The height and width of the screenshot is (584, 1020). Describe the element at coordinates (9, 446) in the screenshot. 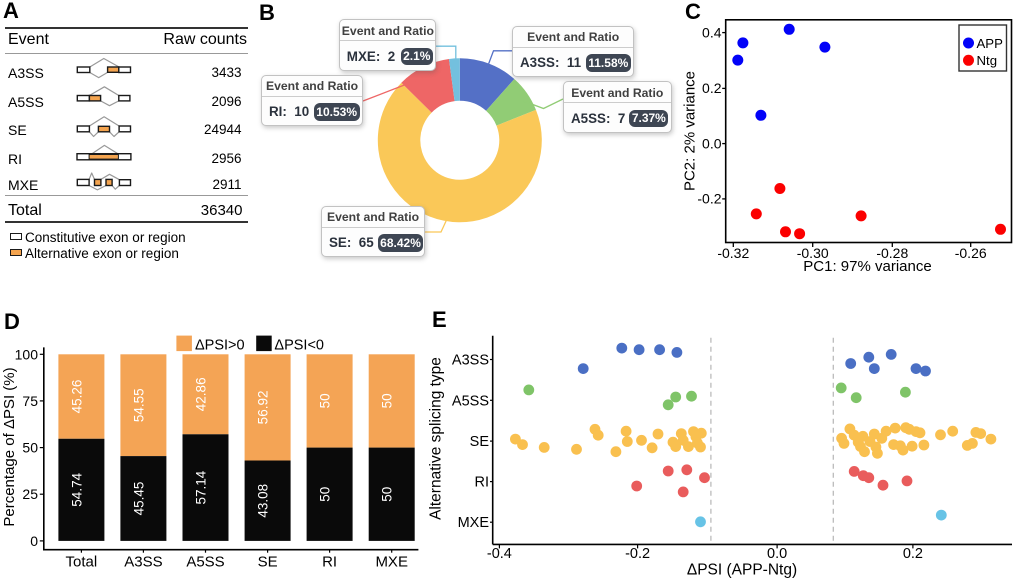

I see `svg-text: Percentage of ΔPSI (%)` at that location.